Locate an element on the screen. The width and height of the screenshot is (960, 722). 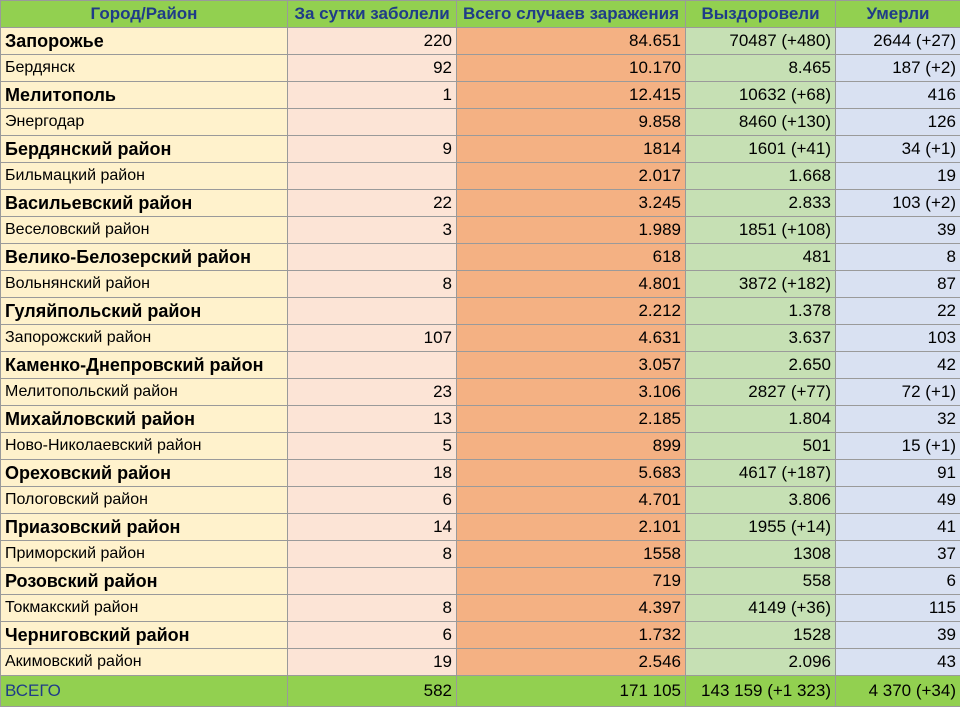
table-row: Ново-Николаевский район 5 899 501 15 (+1) is located at coordinates (480, 446).